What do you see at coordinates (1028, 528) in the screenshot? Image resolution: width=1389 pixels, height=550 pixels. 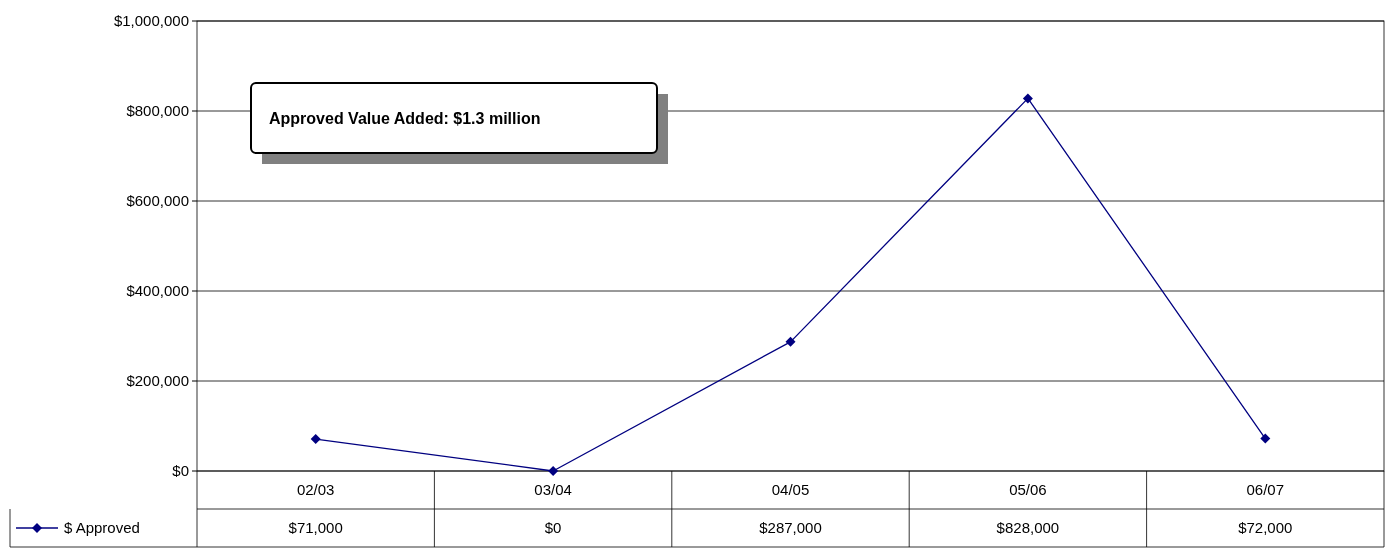 I see `data-label: $828,000` at bounding box center [1028, 528].